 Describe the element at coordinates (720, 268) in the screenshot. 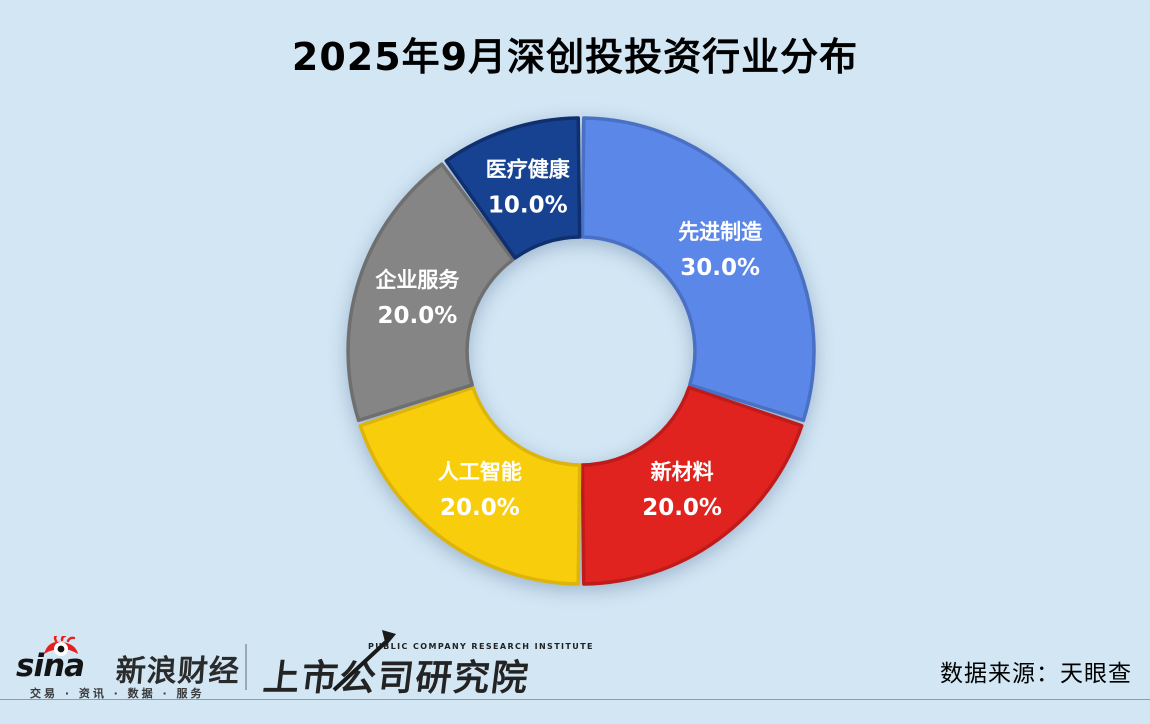

I see `slice-value-1: 30.0%` at that location.